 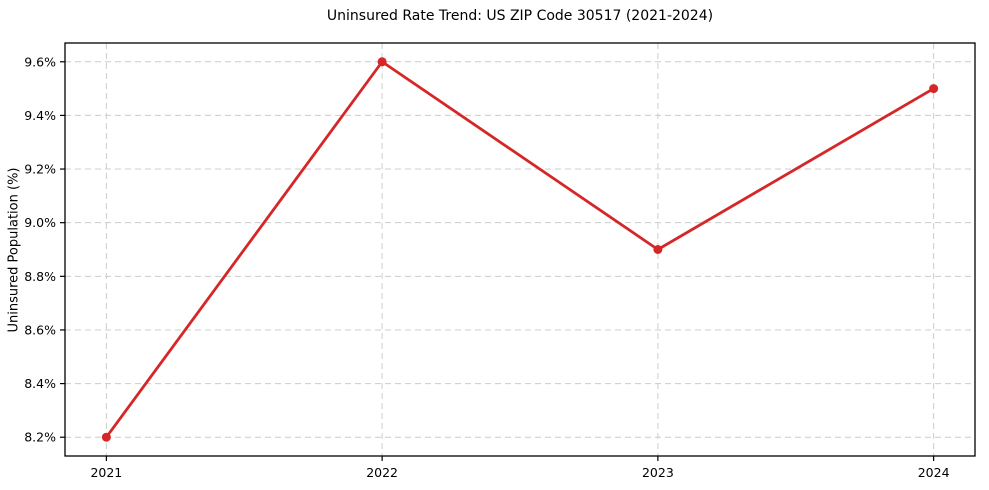 I want to click on x-tick-label: 2023, so click(x=658, y=472).